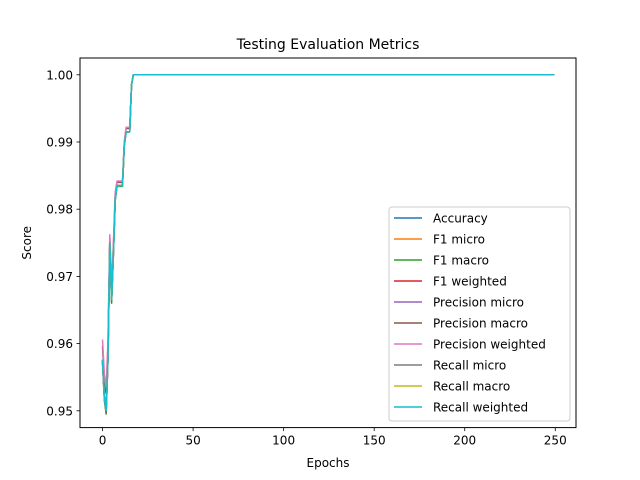 The width and height of the screenshot is (640, 480). Describe the element at coordinates (470, 282) in the screenshot. I see `legend-label: F1 weighted` at that location.